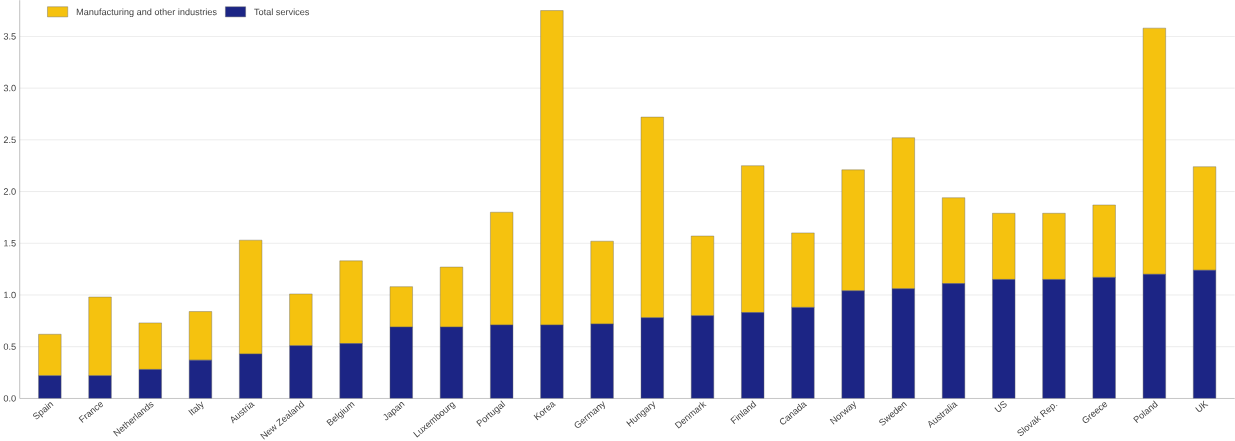  I want to click on y-tick-label: 1.0, so click(10, 295).